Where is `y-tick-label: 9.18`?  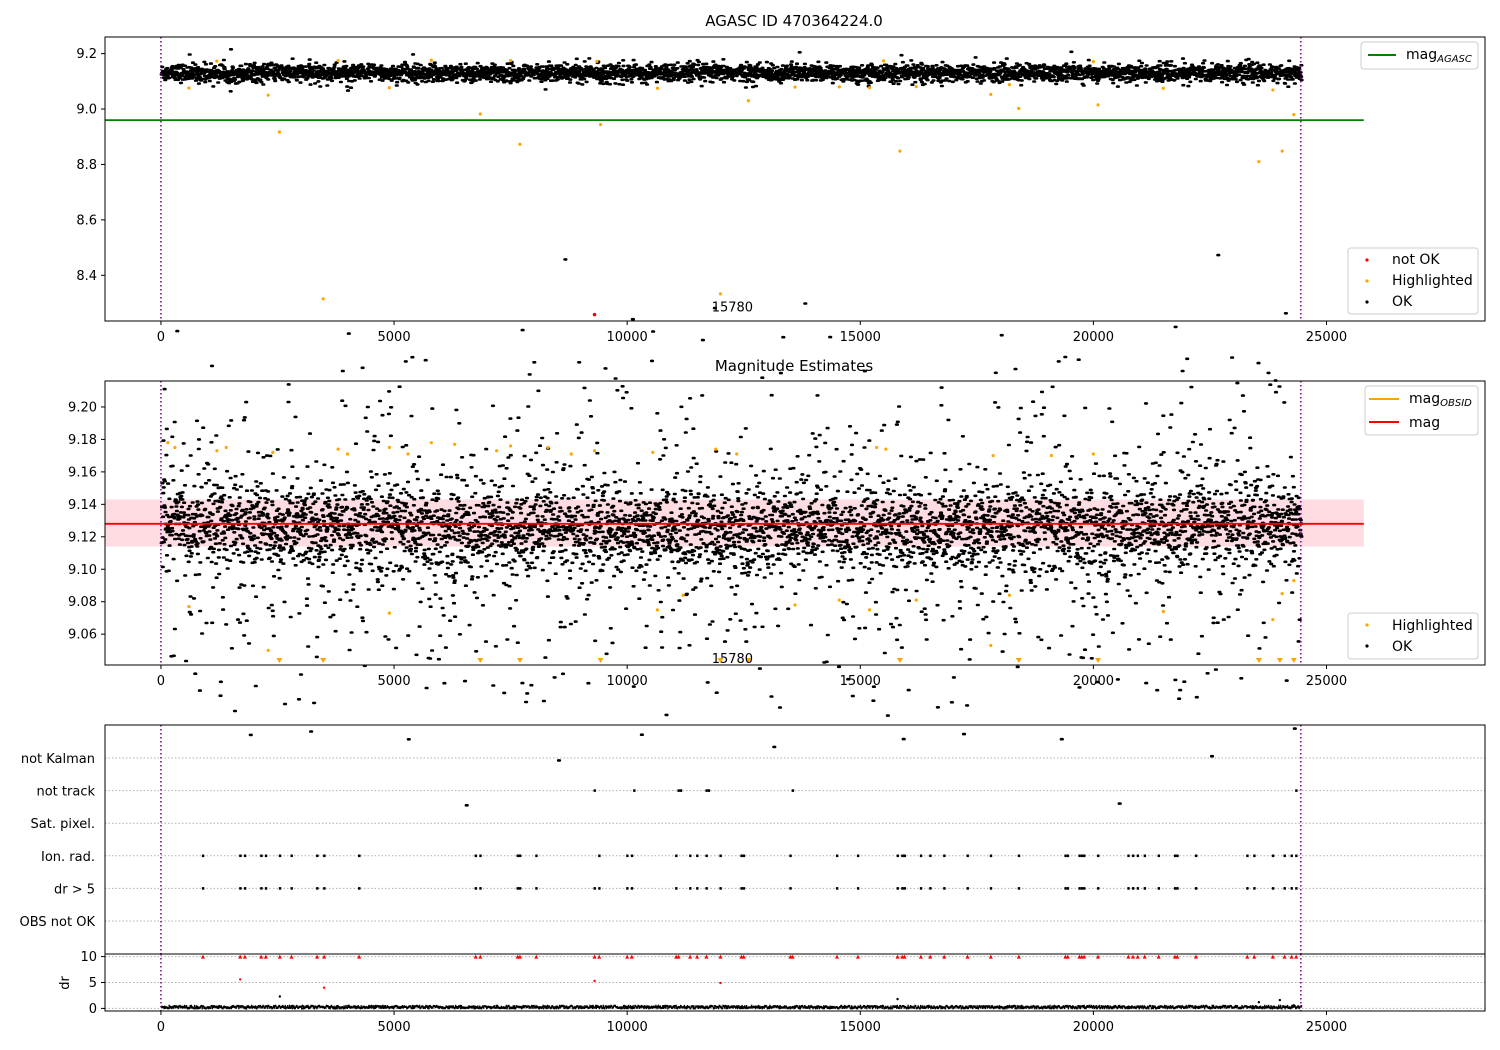 y-tick-label: 9.18 is located at coordinates (82, 440).